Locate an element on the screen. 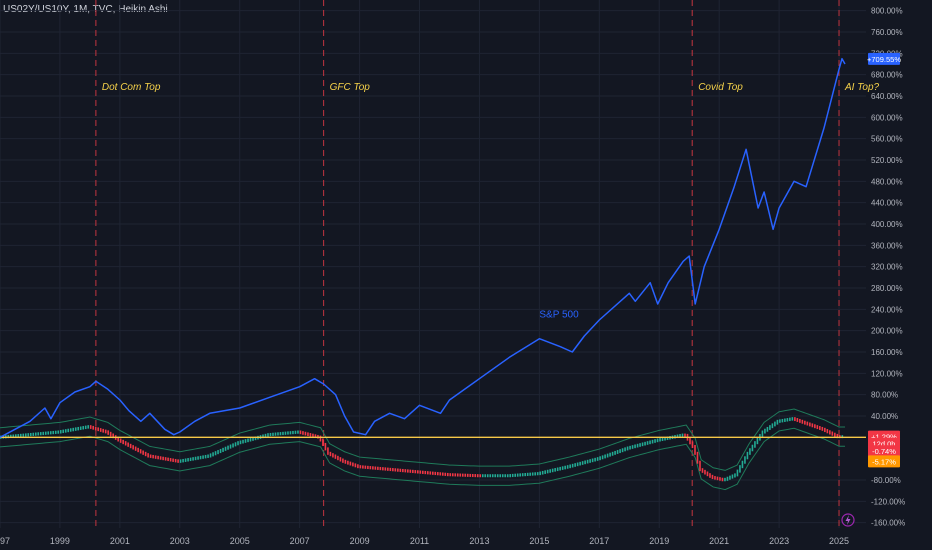 The height and width of the screenshot is (550, 932). x-tick-label: 2019 is located at coordinates (659, 541).